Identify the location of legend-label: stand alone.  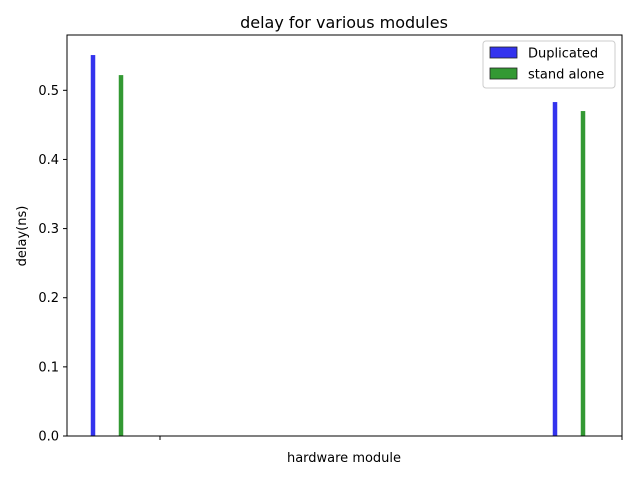
(566, 75).